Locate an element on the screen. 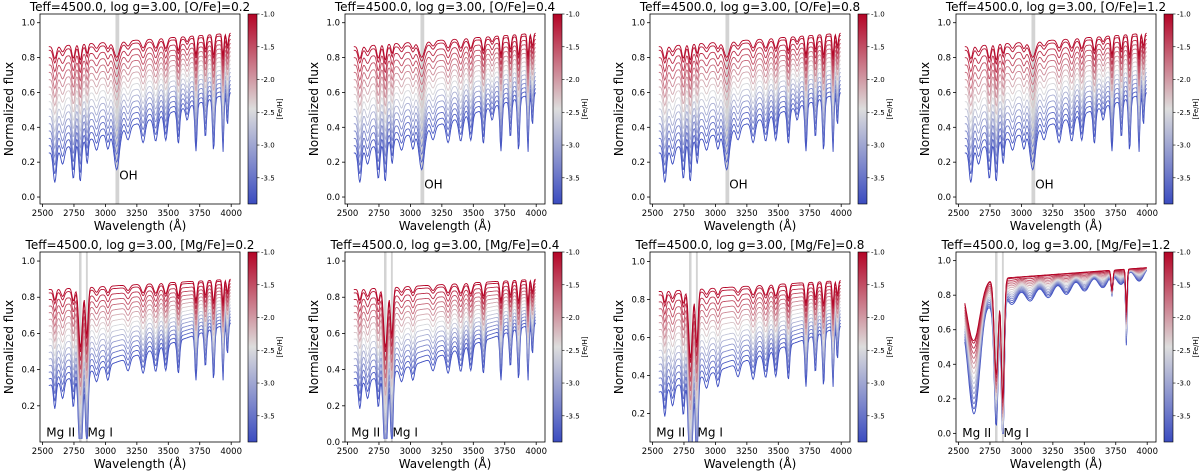  colorbar-tick-label: -2.0 is located at coordinates (268, 80).